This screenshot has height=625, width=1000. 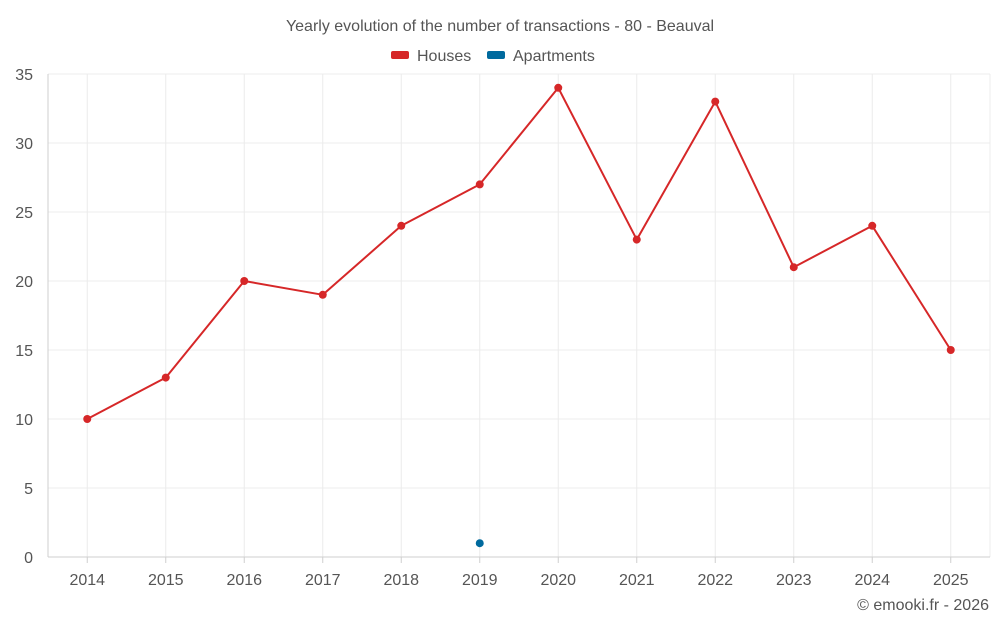 What do you see at coordinates (479, 543) in the screenshot?
I see `data-point-apartments` at bounding box center [479, 543].